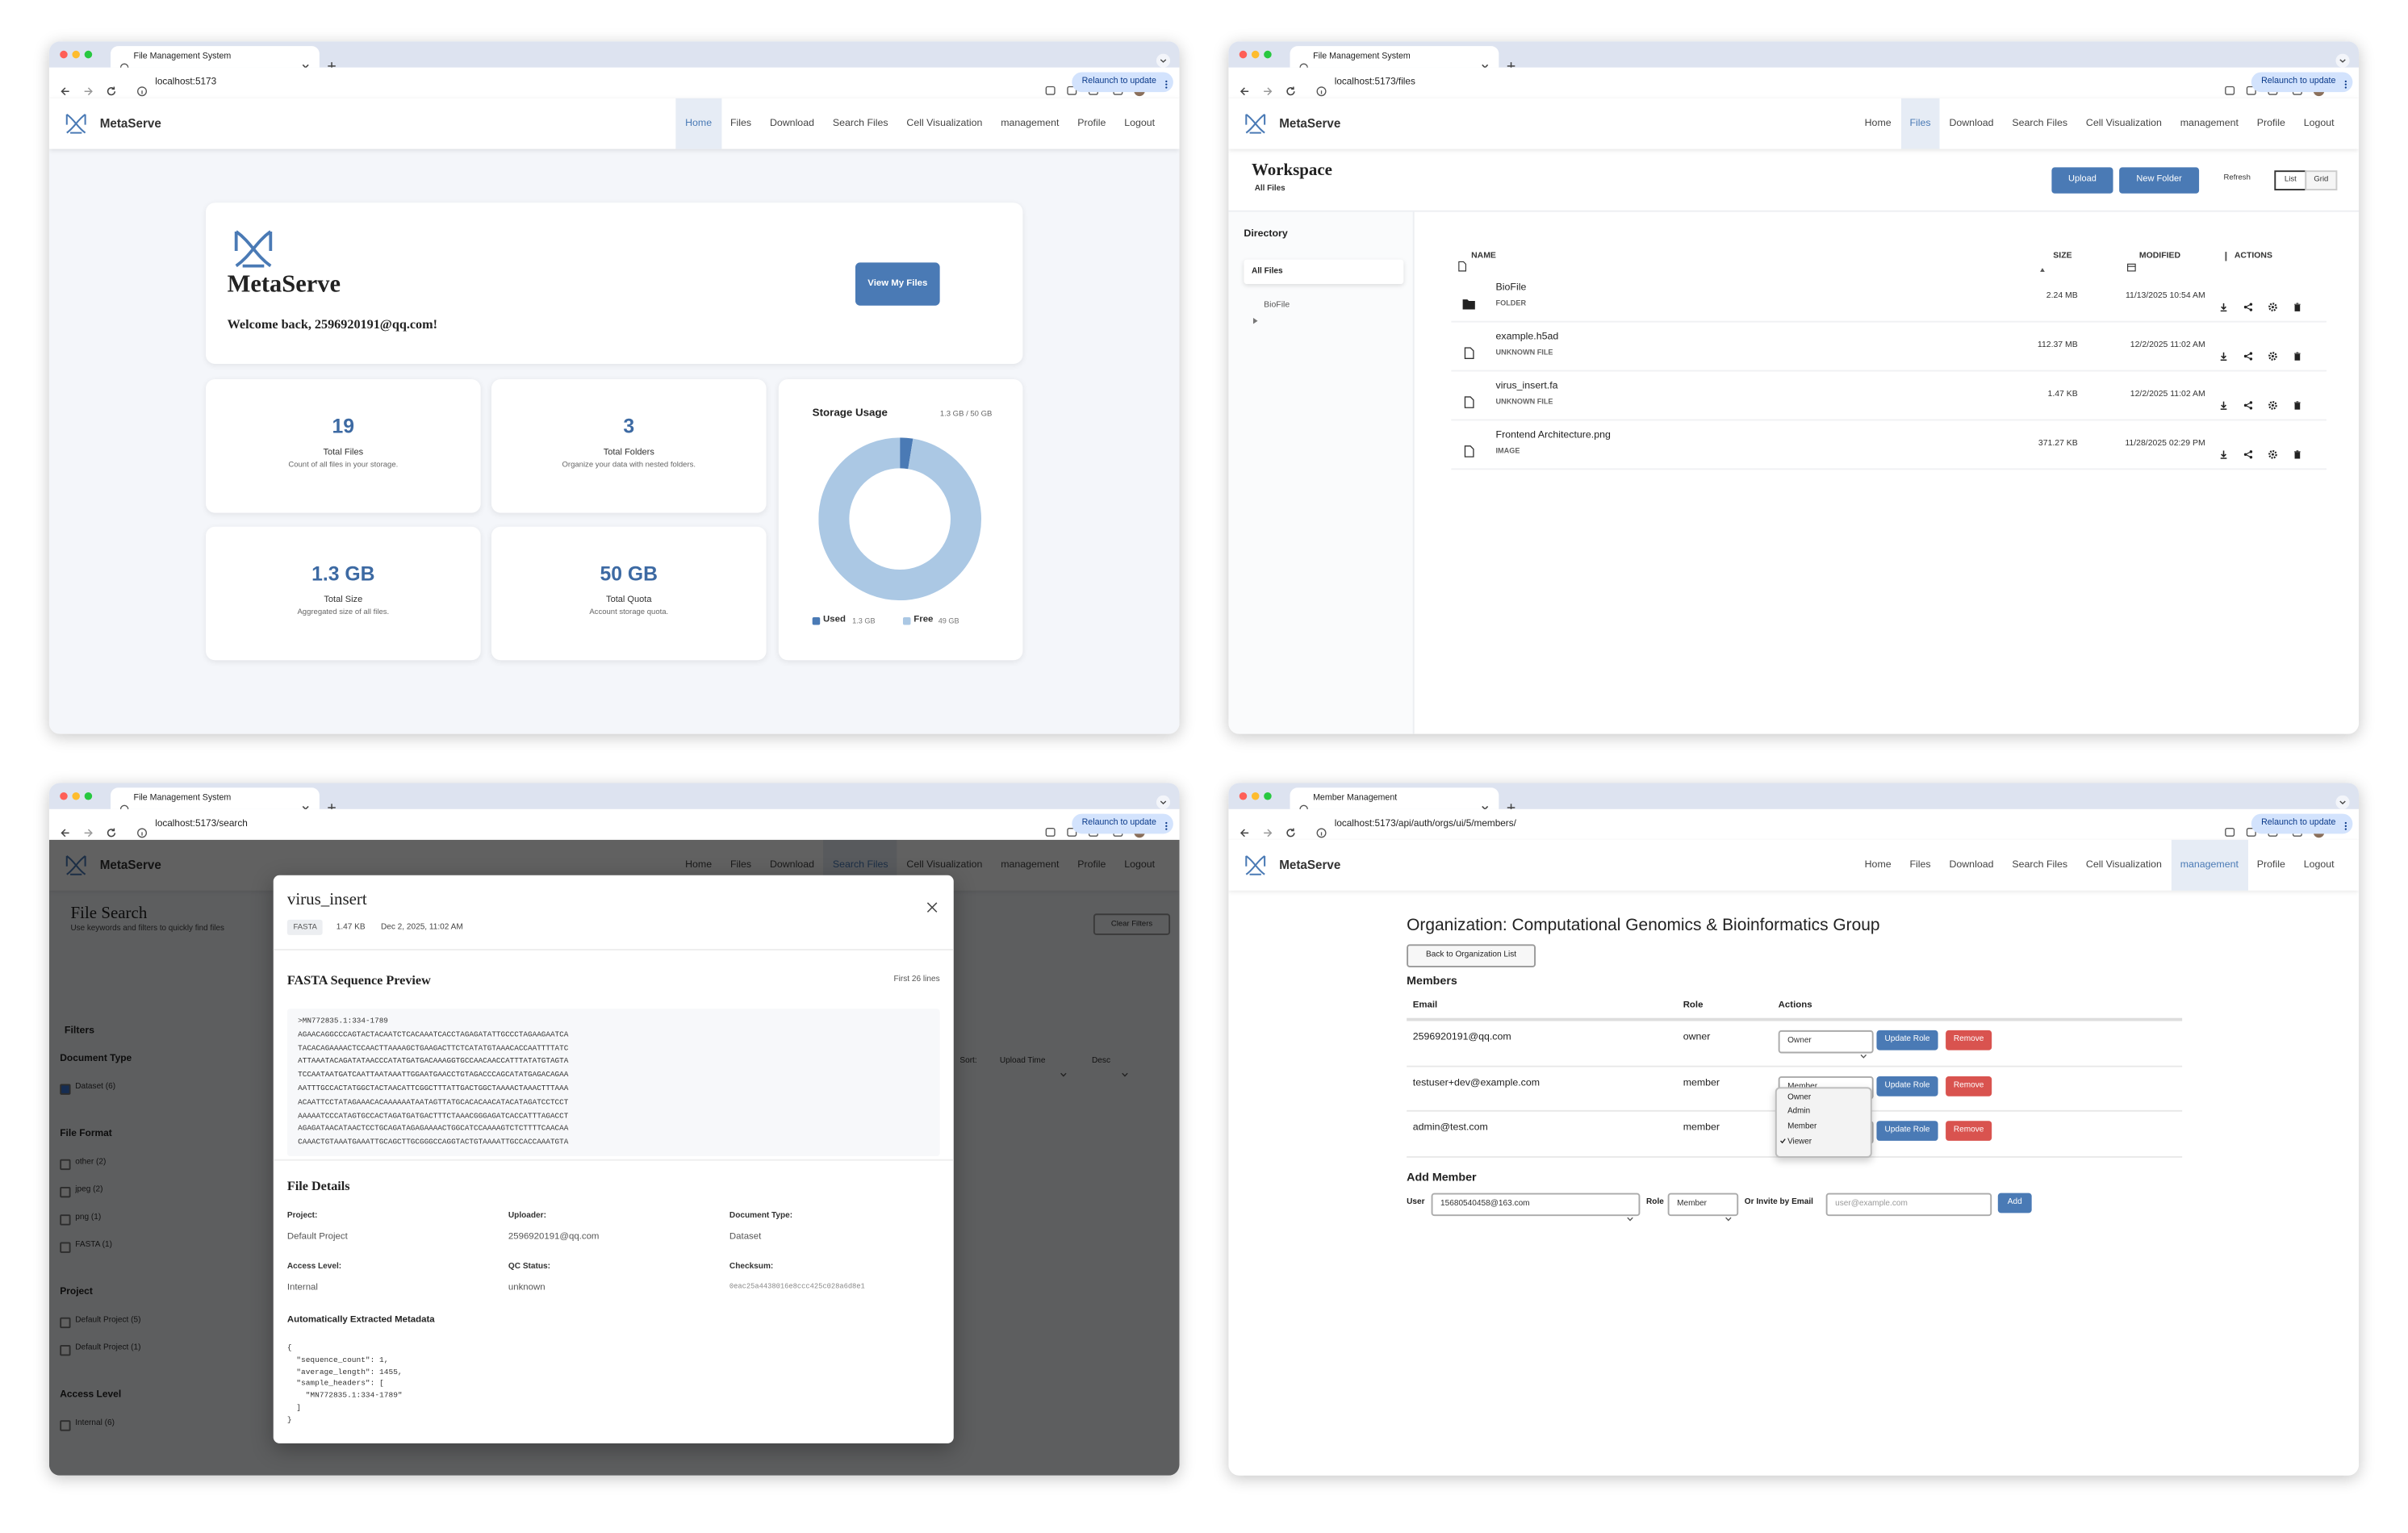 This screenshot has height=1533, width=2408. I want to click on file-name: Frontend Architecture.png, so click(1553, 435).